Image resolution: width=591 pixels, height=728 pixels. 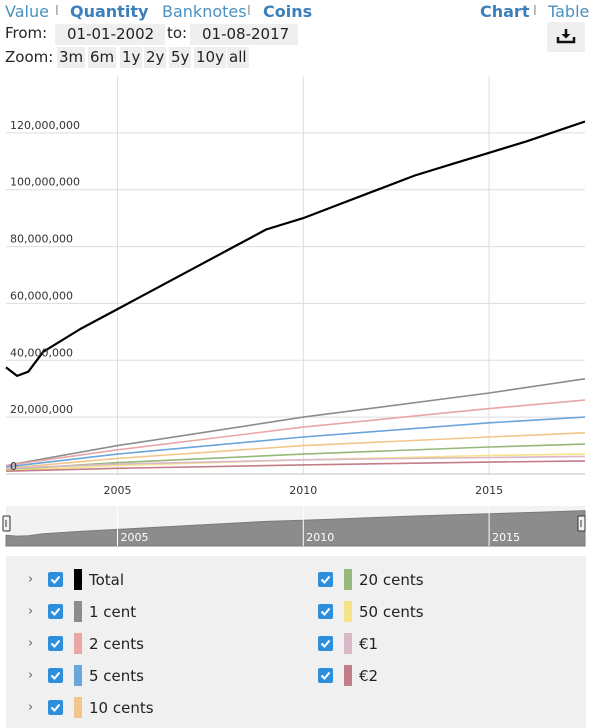 I want to click on checkbox-1-cent, so click(x=55, y=611).